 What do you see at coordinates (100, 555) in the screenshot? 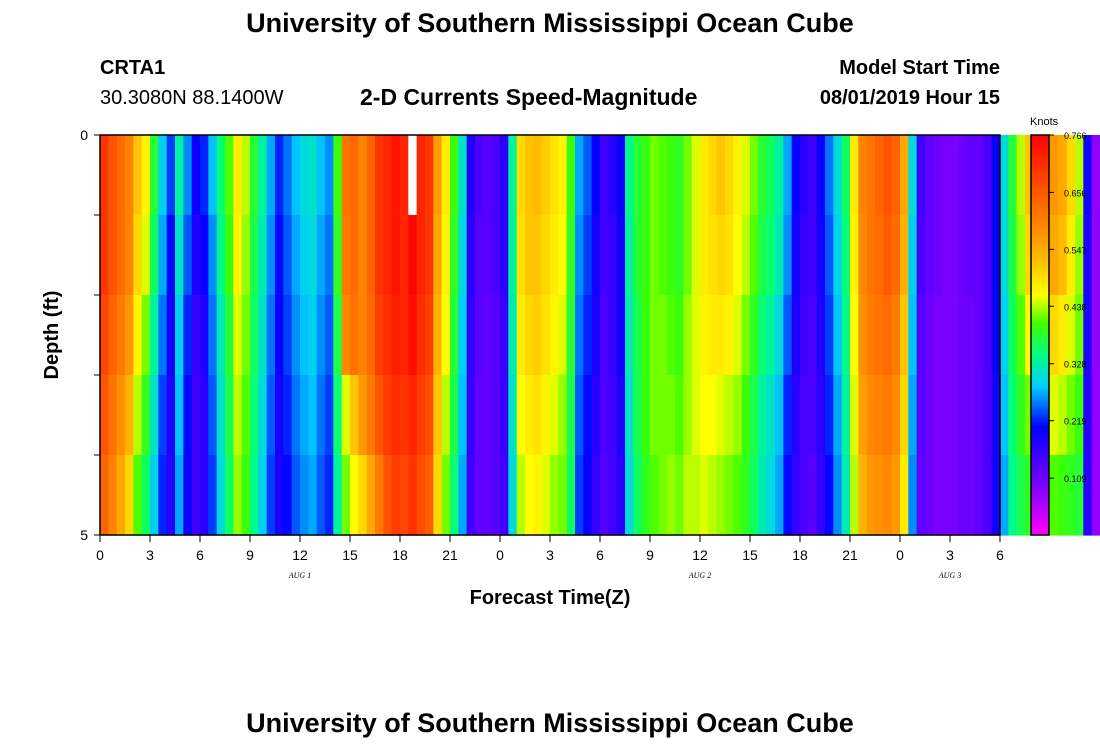
I see `x-tick-label: 0` at bounding box center [100, 555].